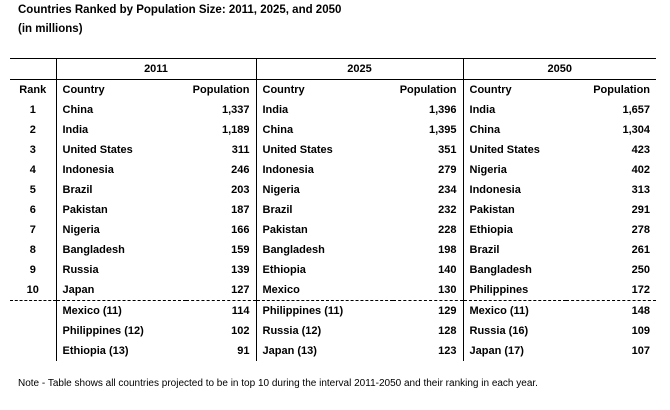 Image resolution: width=670 pixels, height=410 pixels. I want to click on rank-cell: 7, so click(32, 230).